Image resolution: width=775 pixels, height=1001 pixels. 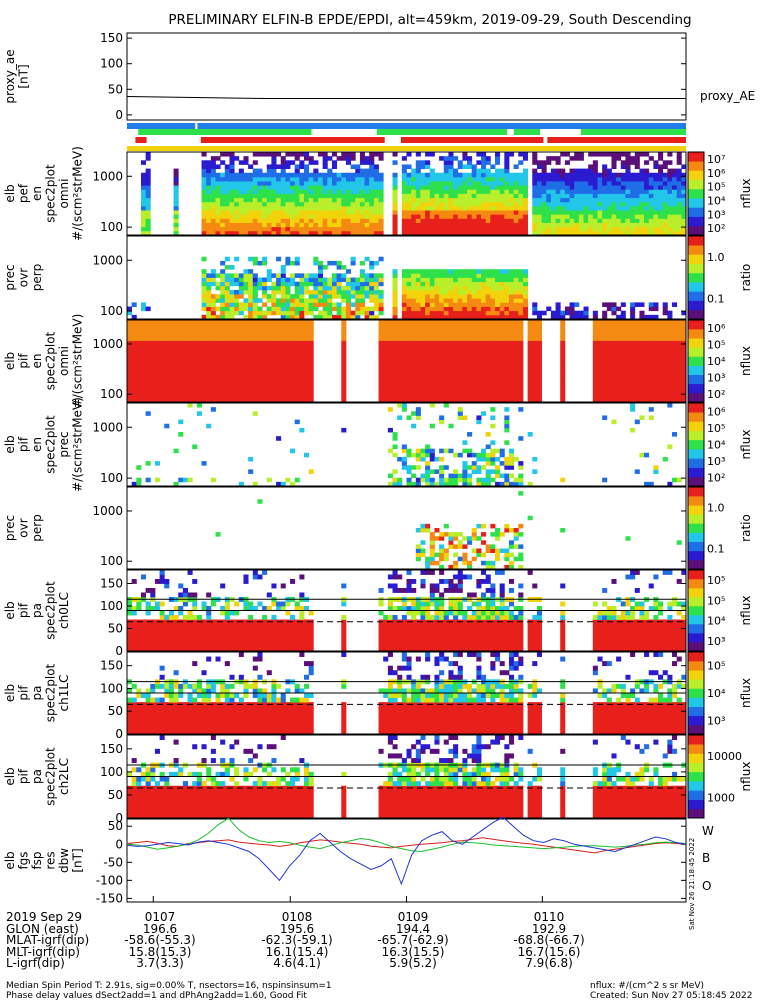 I want to click on ylabel-elb_pif_pa_ch2LC-2: pa, so click(x=37, y=776).